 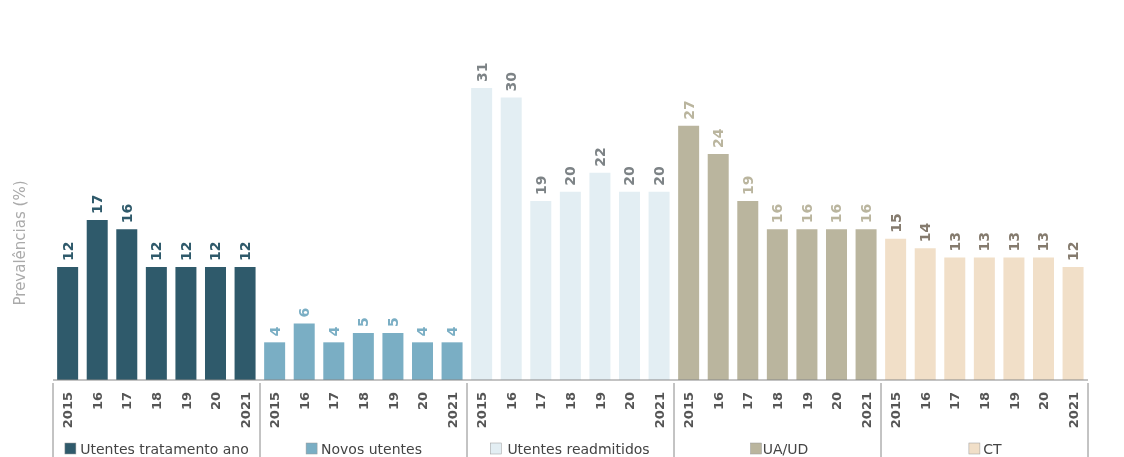 What do you see at coordinates (925, 232) in the screenshot?
I see `data-label: 14` at bounding box center [925, 232].